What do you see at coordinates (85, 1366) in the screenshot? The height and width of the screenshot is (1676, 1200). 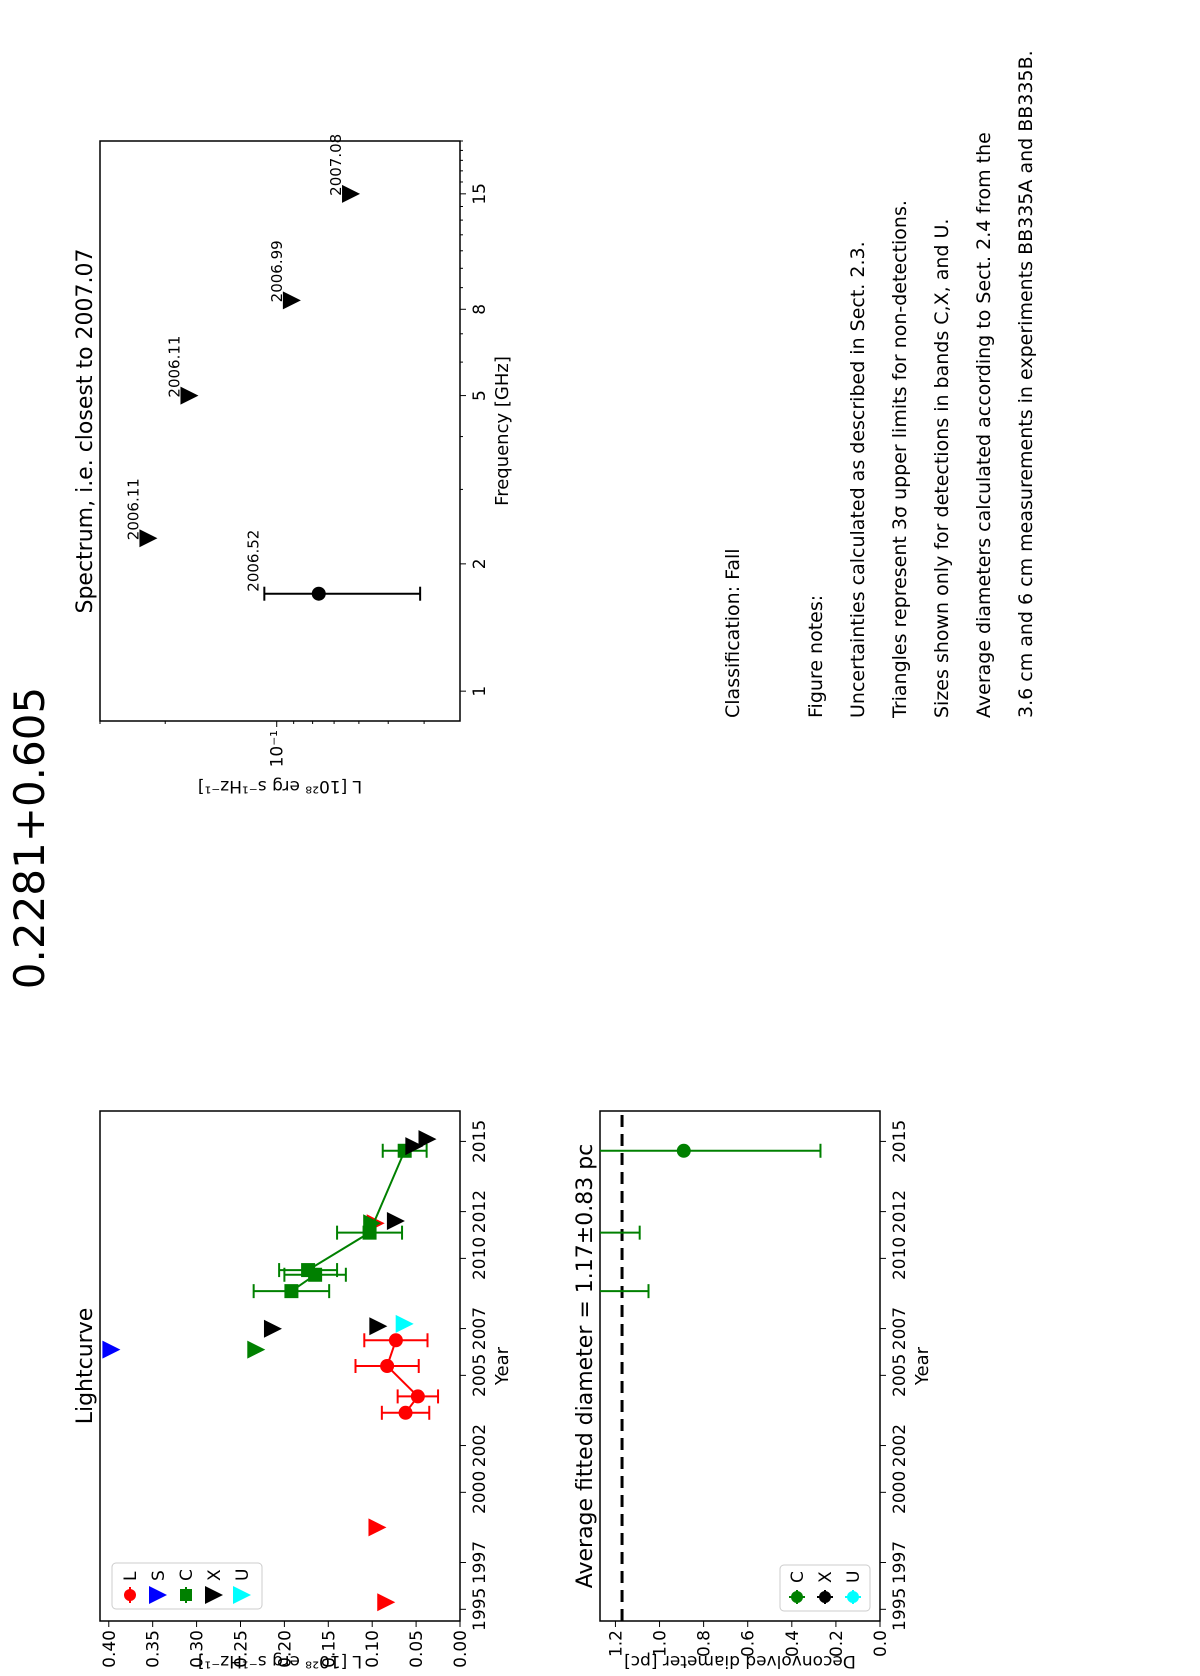 I see `lightcurve-title: Lightcurve` at bounding box center [85, 1366].